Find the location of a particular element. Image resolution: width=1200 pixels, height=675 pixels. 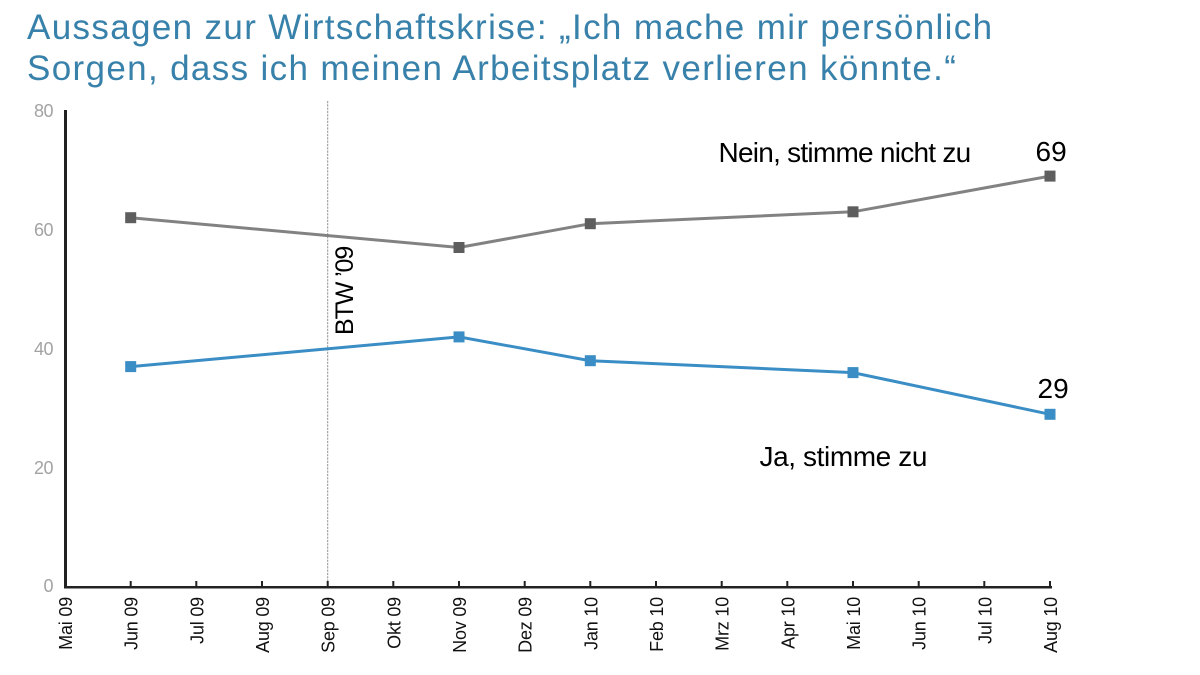

svg-text: Apr 10 is located at coordinates (788, 623).